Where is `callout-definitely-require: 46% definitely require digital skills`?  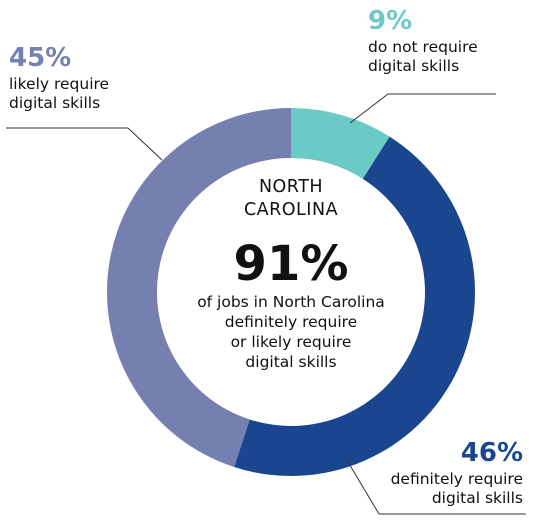
callout-definitely-require: 46% definitely require digital skills is located at coordinates (457, 472).